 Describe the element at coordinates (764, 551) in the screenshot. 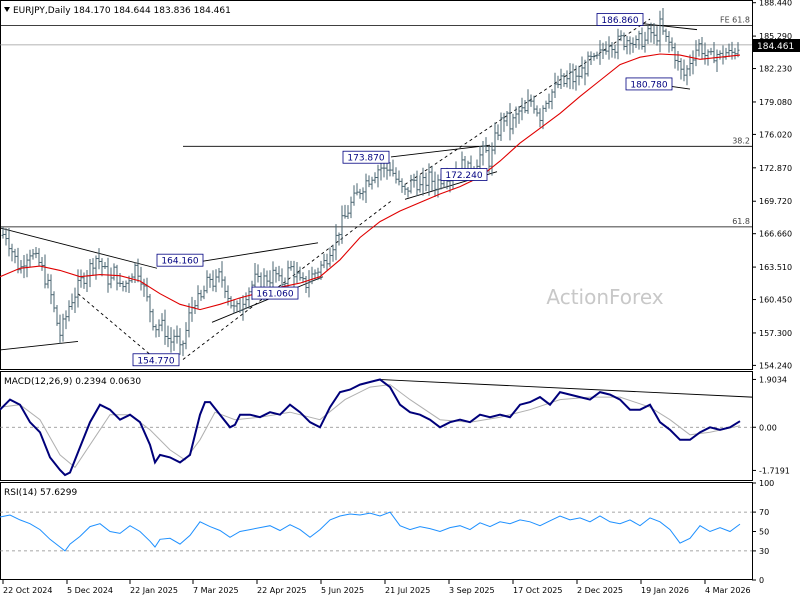

I see `rsi-y-tick-label: 30` at that location.